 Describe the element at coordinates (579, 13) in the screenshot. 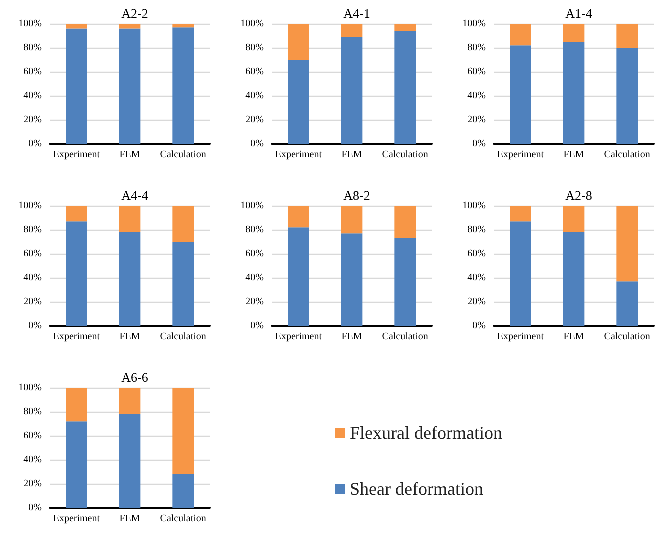

I see `chart-title: A1-4` at that location.